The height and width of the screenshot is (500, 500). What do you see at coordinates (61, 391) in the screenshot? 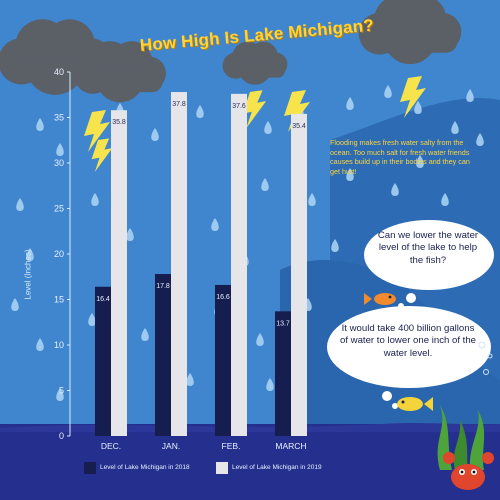
I see `y-tick-label: 5` at bounding box center [61, 391].